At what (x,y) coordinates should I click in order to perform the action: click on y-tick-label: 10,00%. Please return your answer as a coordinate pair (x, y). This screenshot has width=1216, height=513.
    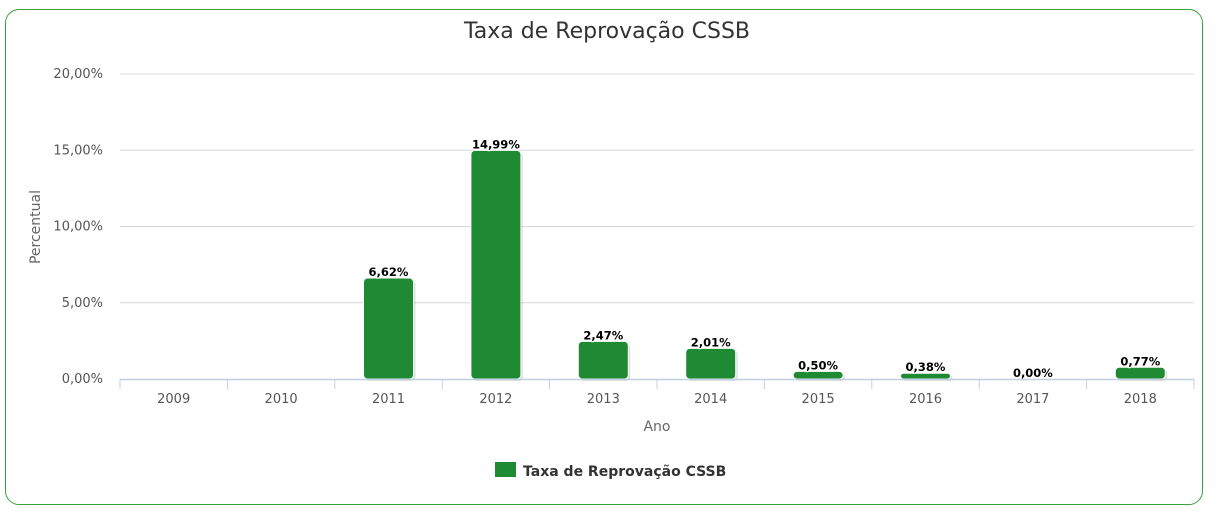
    Looking at the image, I should click on (78, 227).